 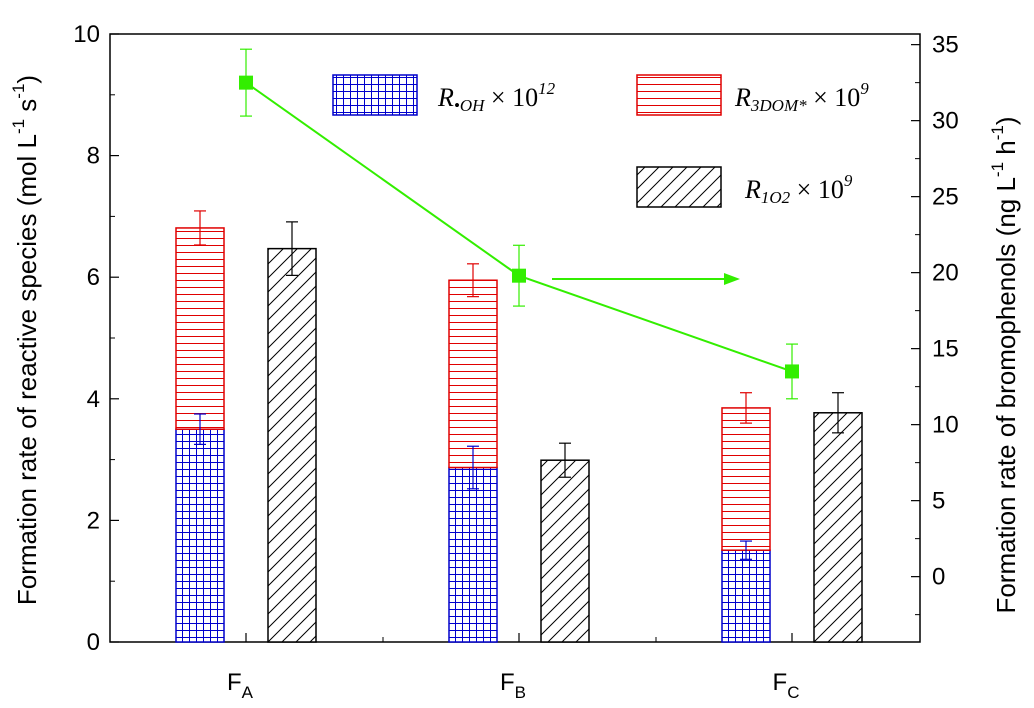 I want to click on x-axis-ticks: FA FB FC, so click(x=515, y=667).